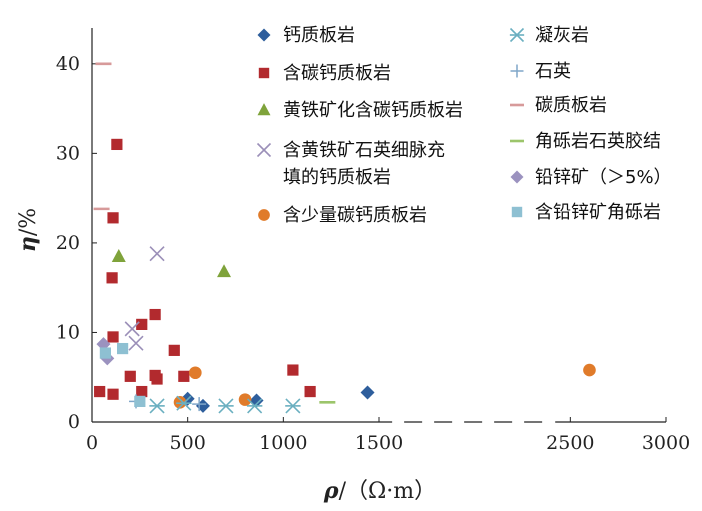 This screenshot has height=511, width=702. What do you see at coordinates (337, 177) in the screenshot?
I see `legend-label: 填的钙质板岩` at bounding box center [337, 177].